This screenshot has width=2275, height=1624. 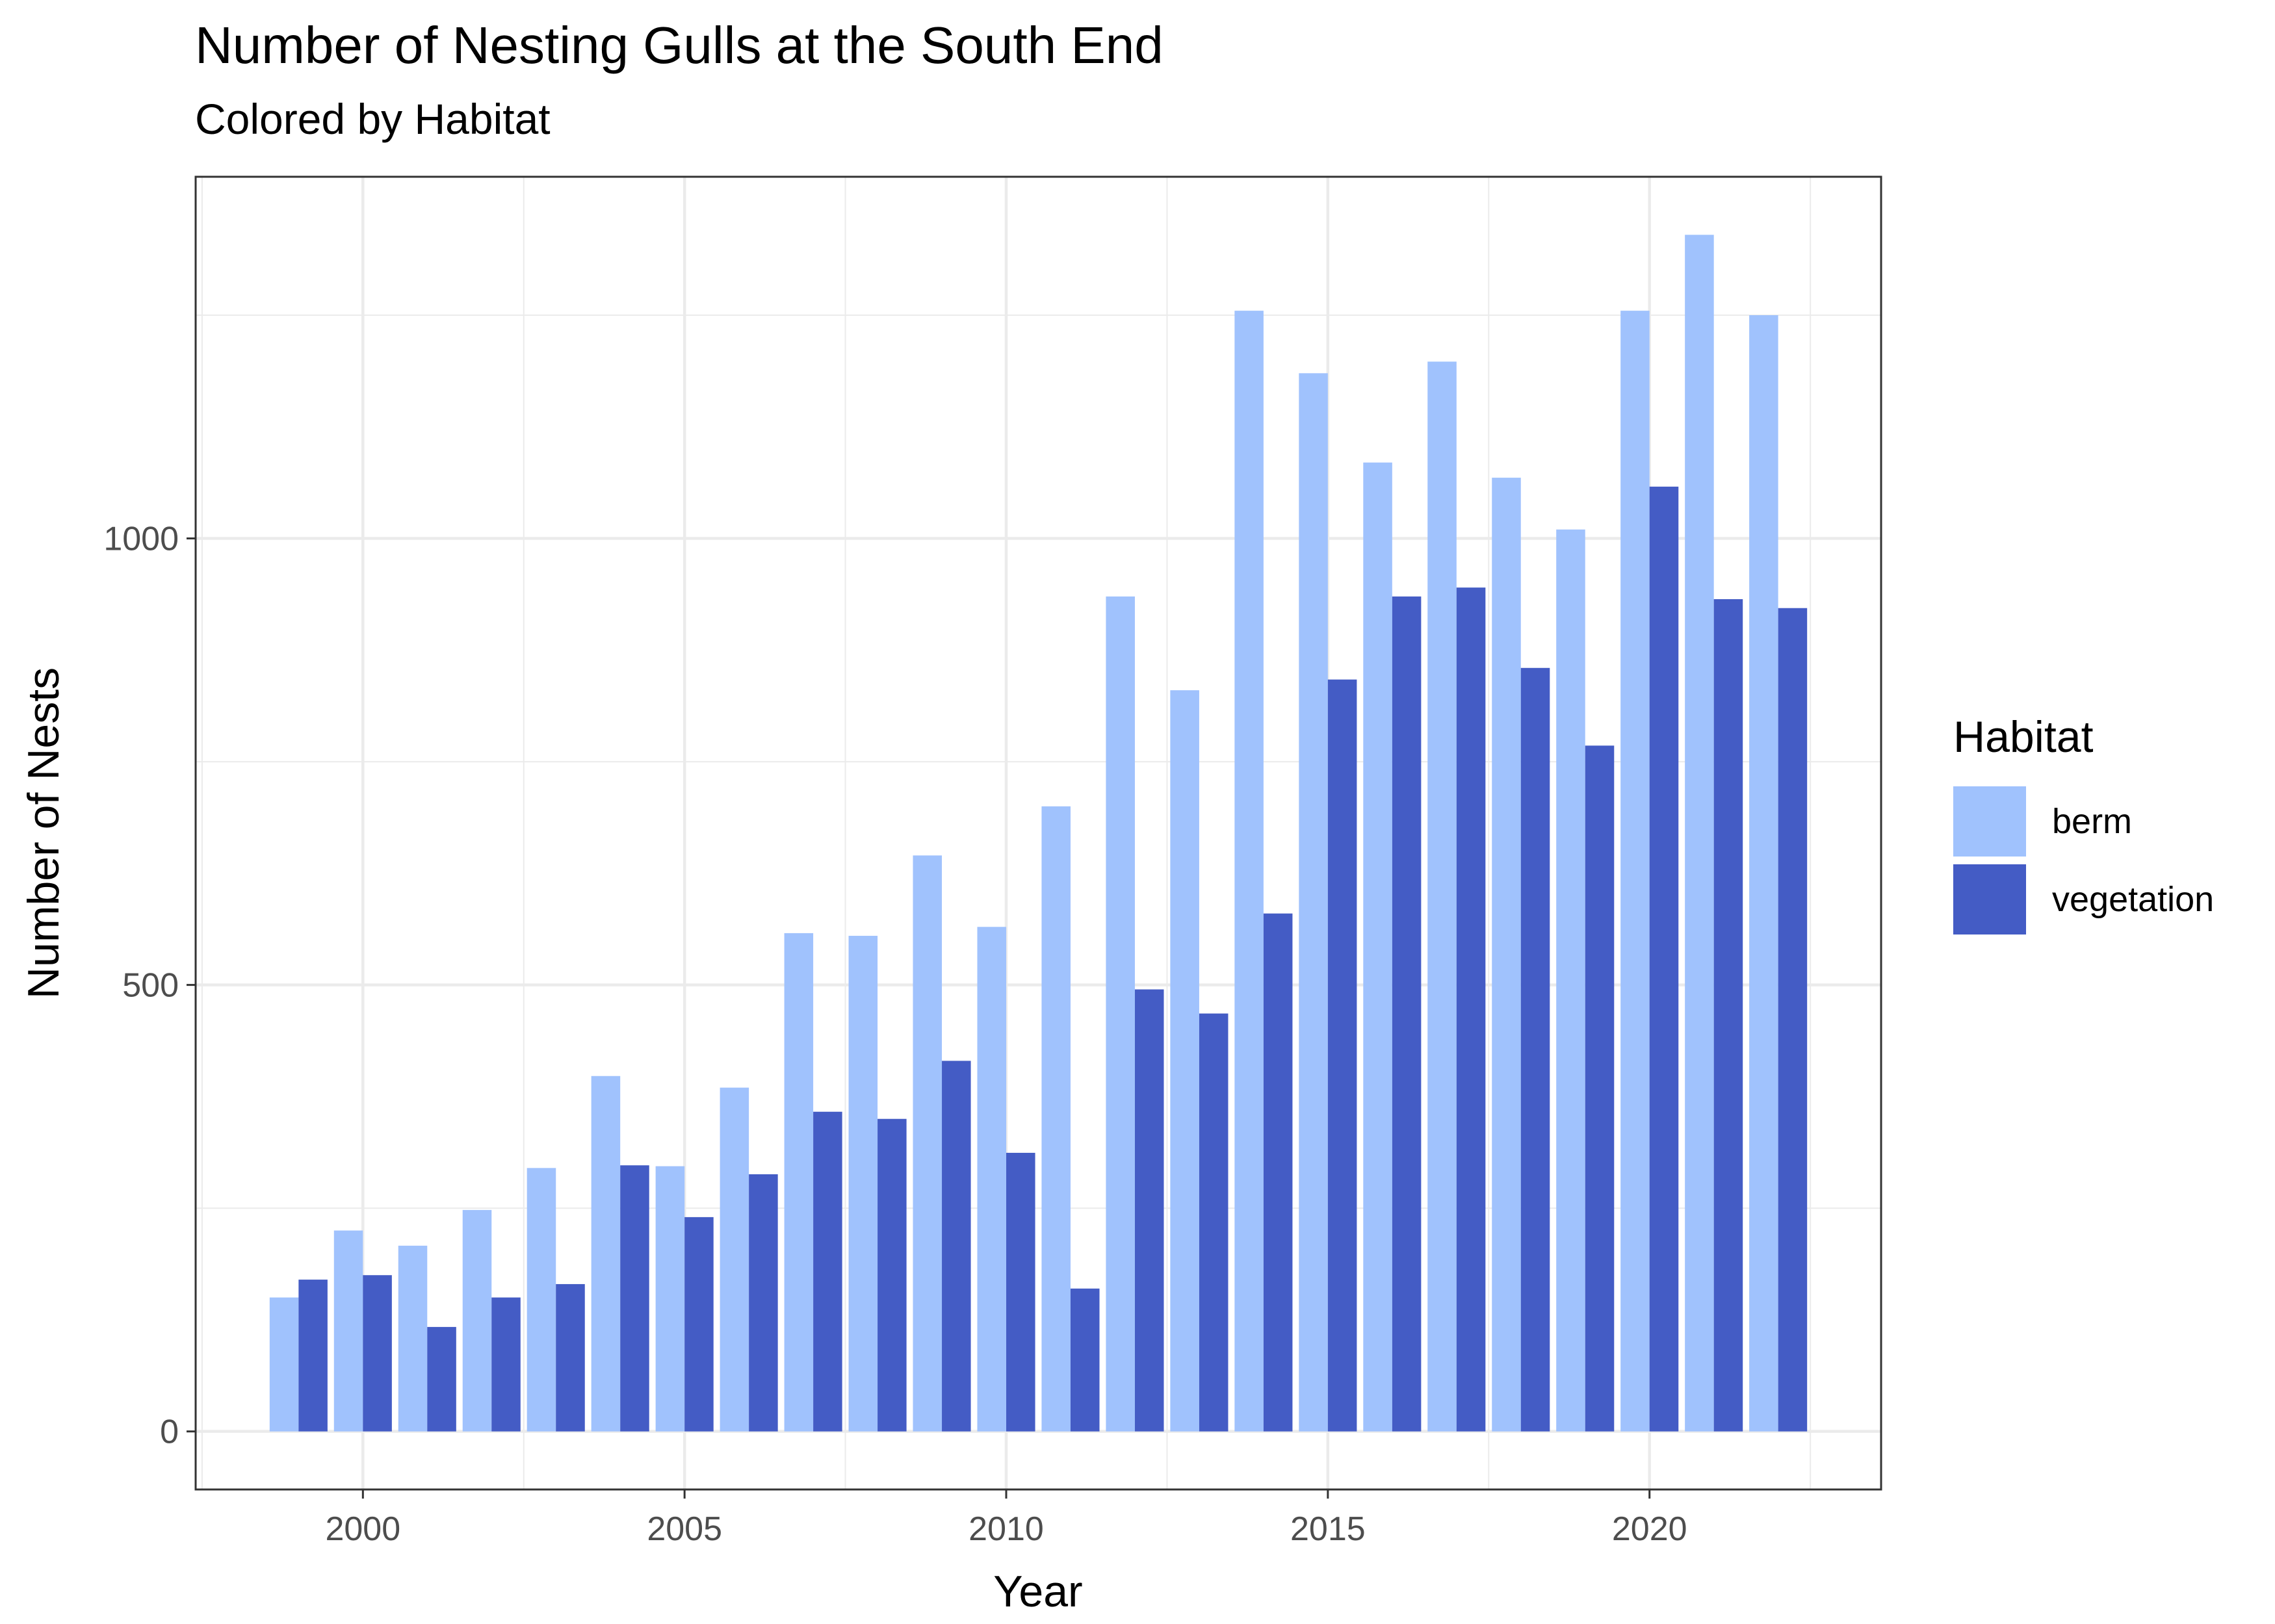 What do you see at coordinates (363, 1529) in the screenshot?
I see `x-tick-label: 2000` at bounding box center [363, 1529].